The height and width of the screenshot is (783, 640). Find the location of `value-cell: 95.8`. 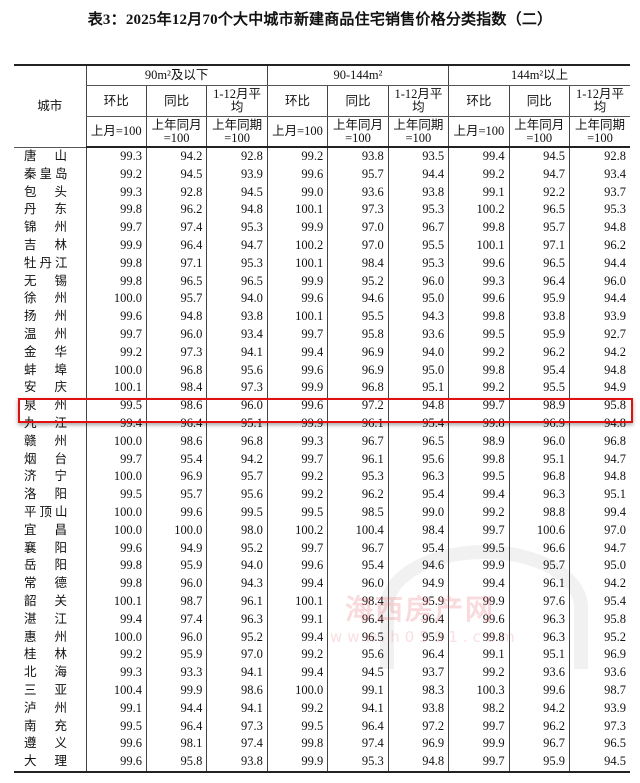

value-cell: 95.8 is located at coordinates (176, 763).